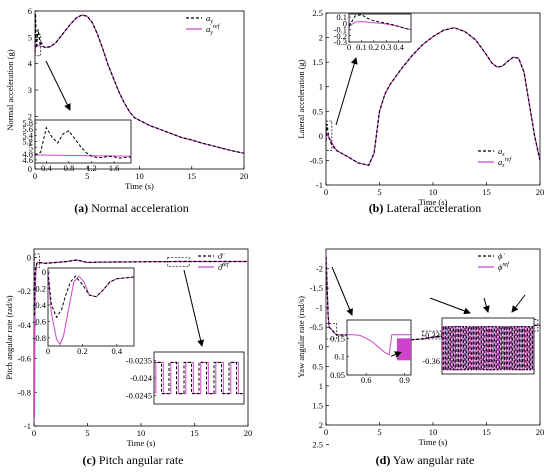 This screenshot has width=550, height=473. What do you see at coordinates (10, 89) in the screenshot?
I see `y-axis-label: Normal acceleration (g)` at bounding box center [10, 89].